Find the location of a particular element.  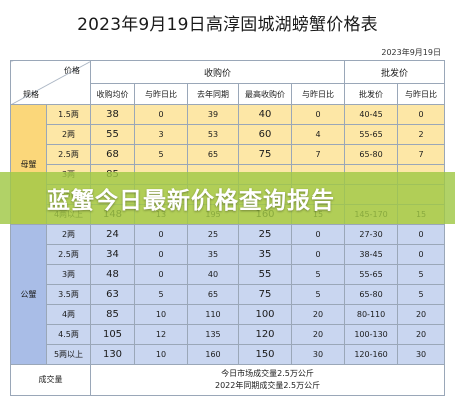

ws-cell: 27-30 is located at coordinates (371, 234).